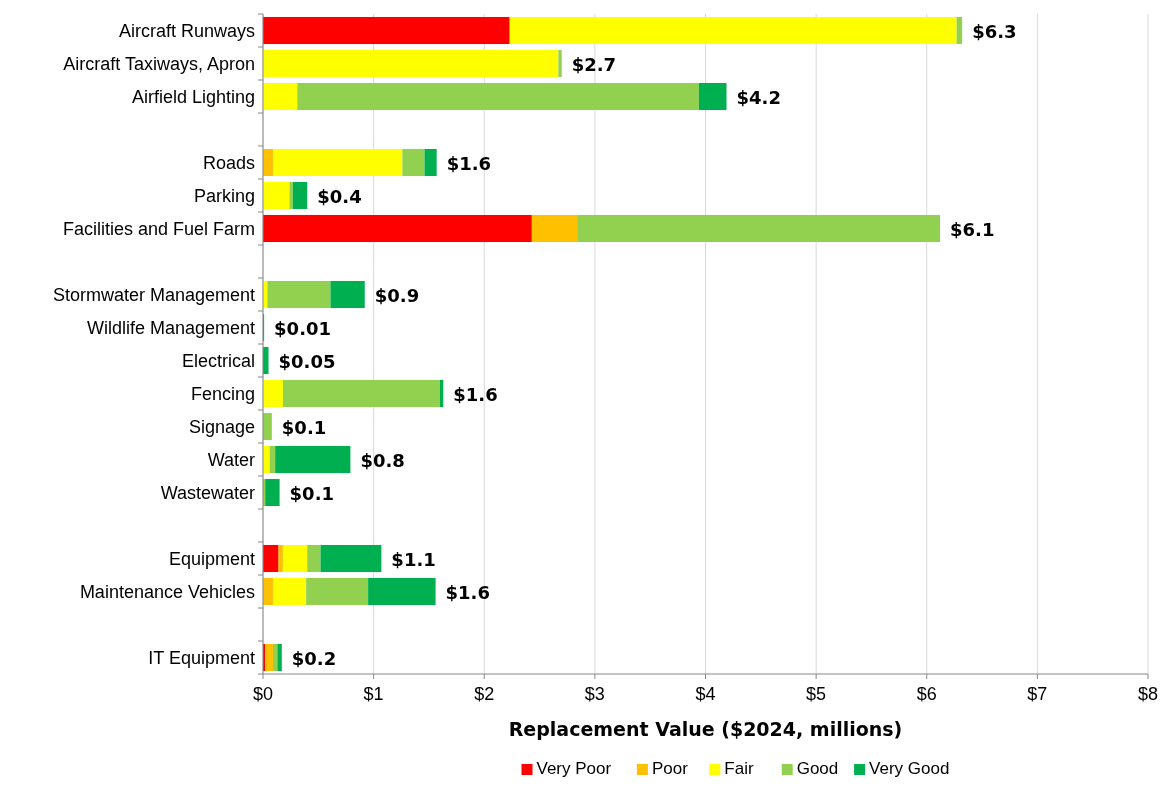 Image resolution: width=1167 pixels, height=786 pixels. Describe the element at coordinates (228, 162) in the screenshot. I see `y-tick-label: Roads` at that location.